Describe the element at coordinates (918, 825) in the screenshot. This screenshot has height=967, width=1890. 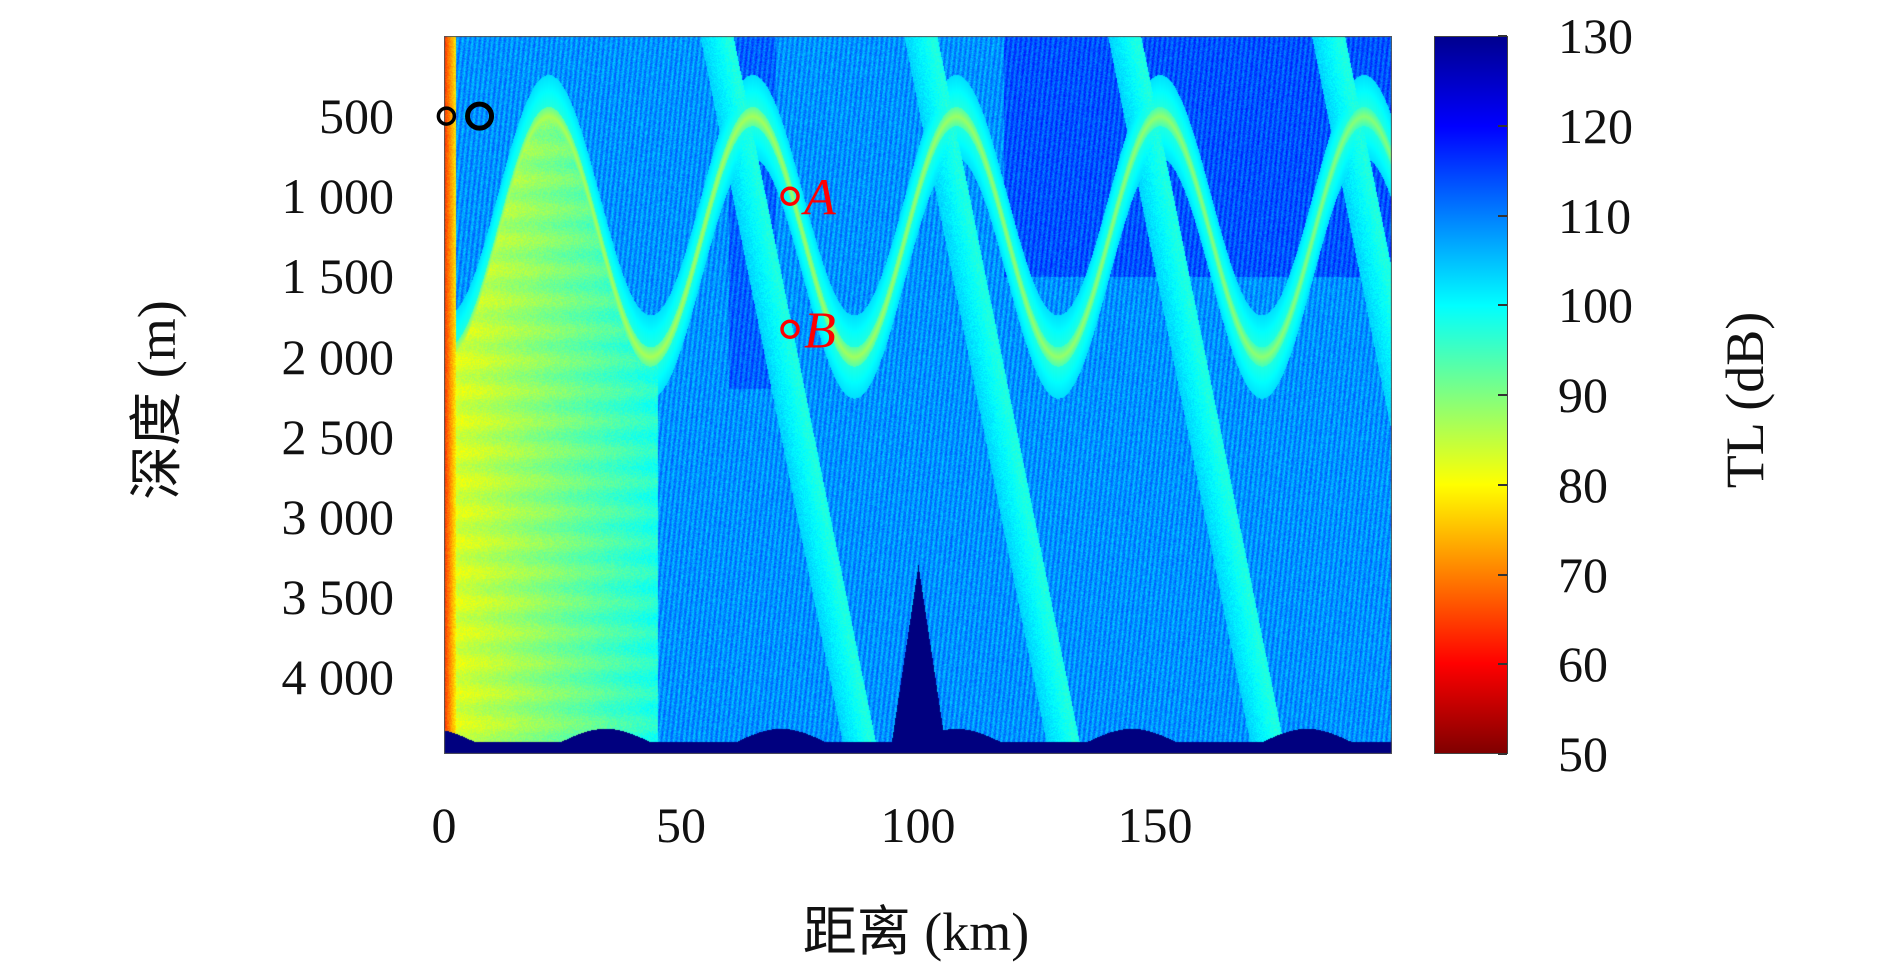
I see `x-tick-label: 100` at that location.